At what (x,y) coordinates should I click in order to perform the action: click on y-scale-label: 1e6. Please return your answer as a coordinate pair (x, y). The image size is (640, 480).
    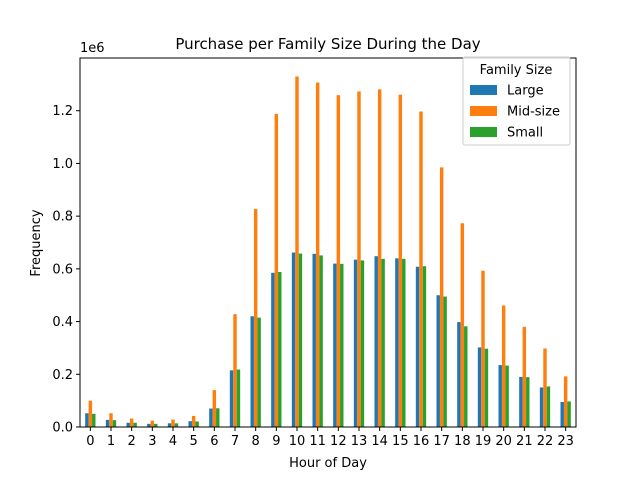
    Looking at the image, I should click on (92, 48).